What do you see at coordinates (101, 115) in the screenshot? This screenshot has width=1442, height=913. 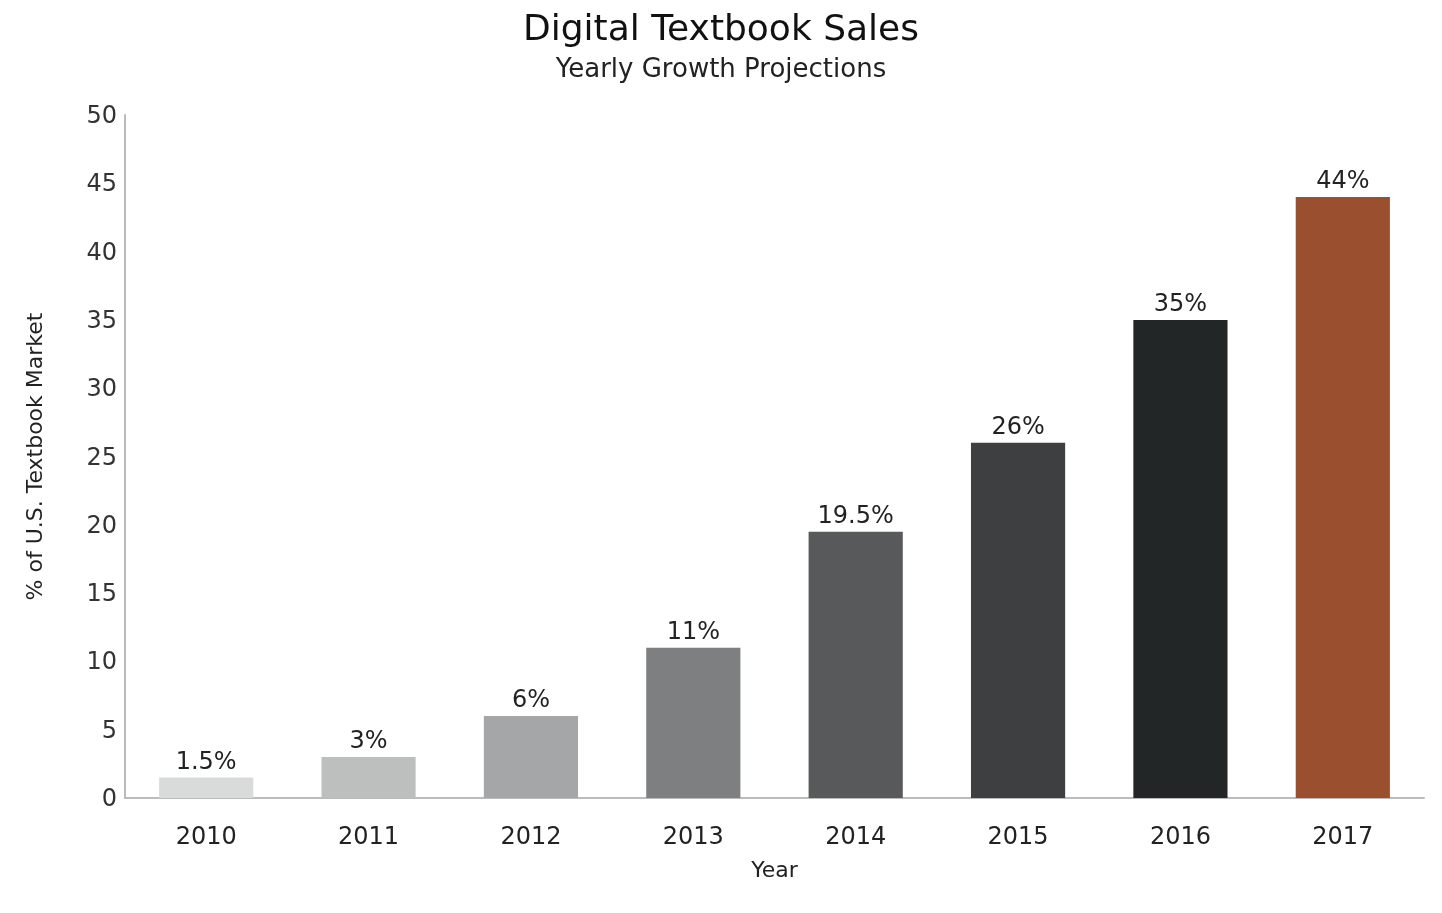 I see `y-tick-label: 50` at bounding box center [101, 115].